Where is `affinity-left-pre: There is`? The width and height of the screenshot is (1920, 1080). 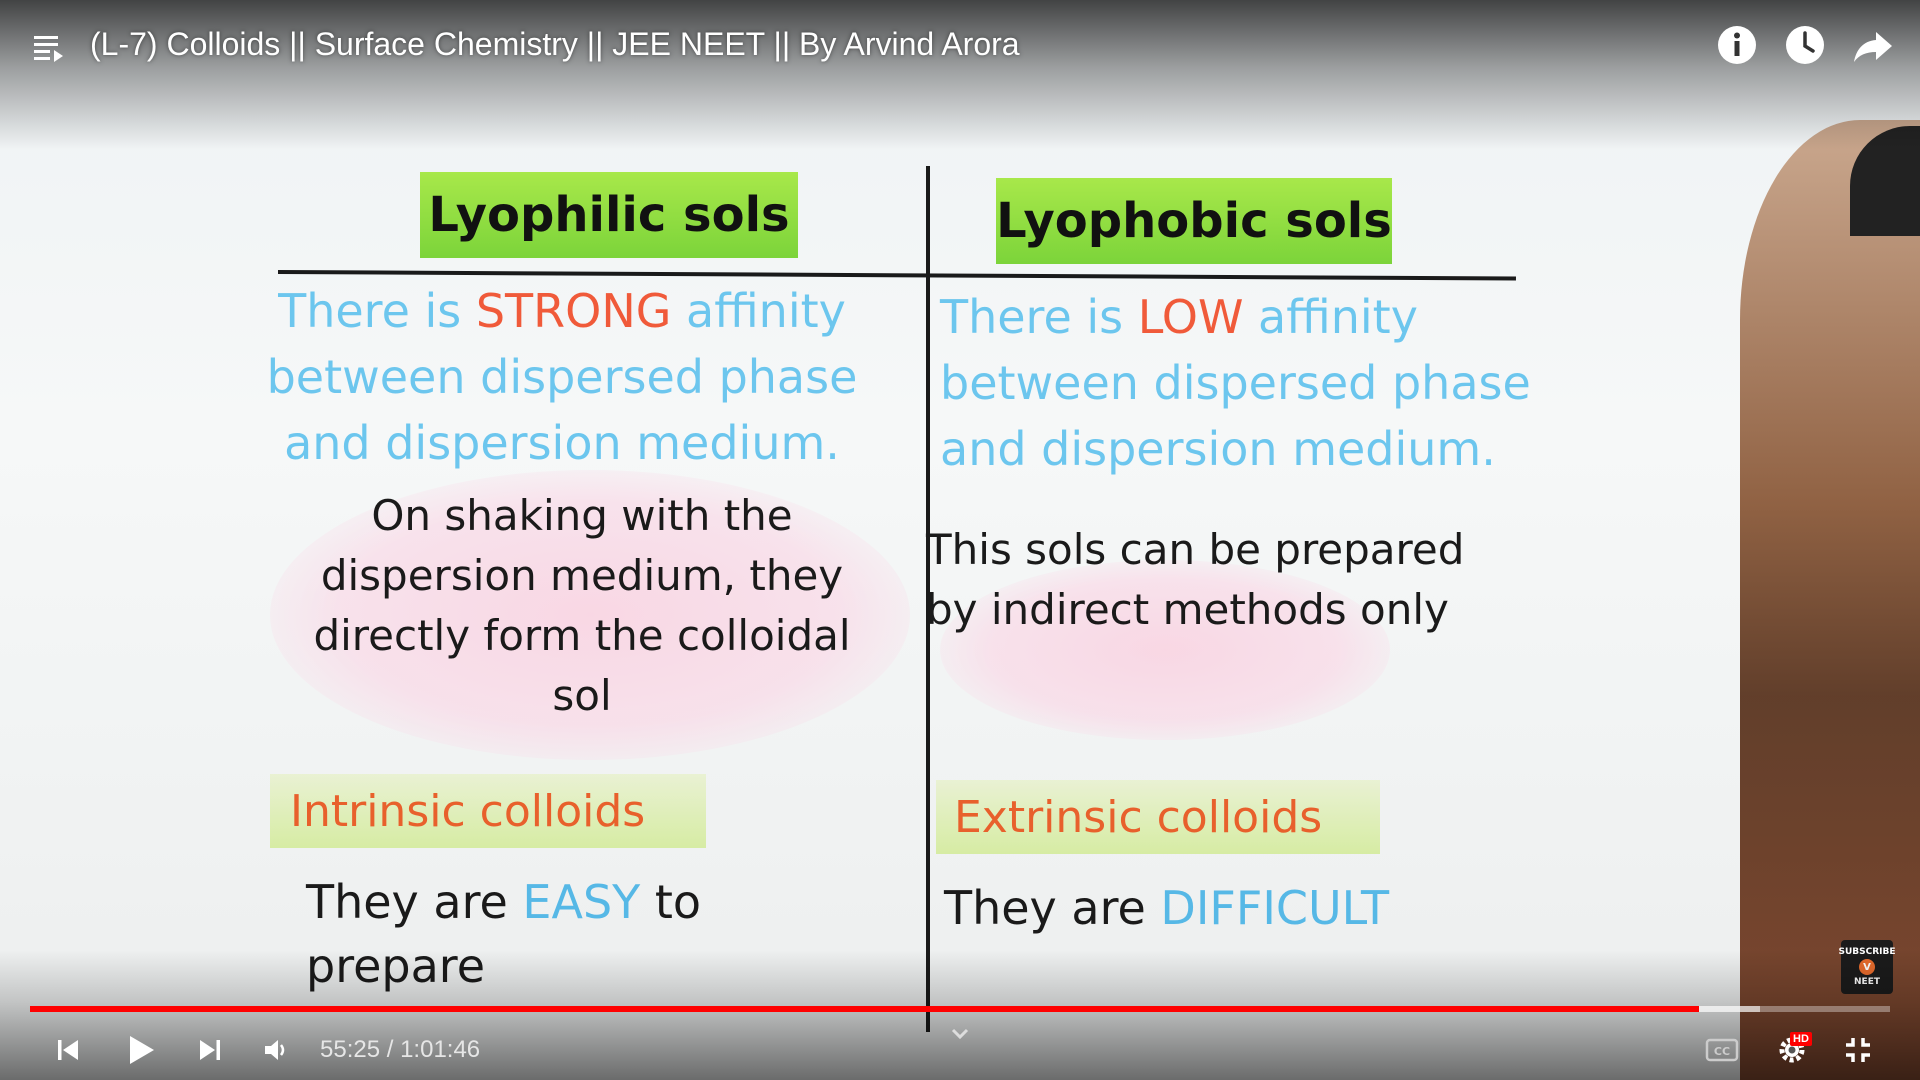 affinity-left-pre: There is is located at coordinates (377, 311).